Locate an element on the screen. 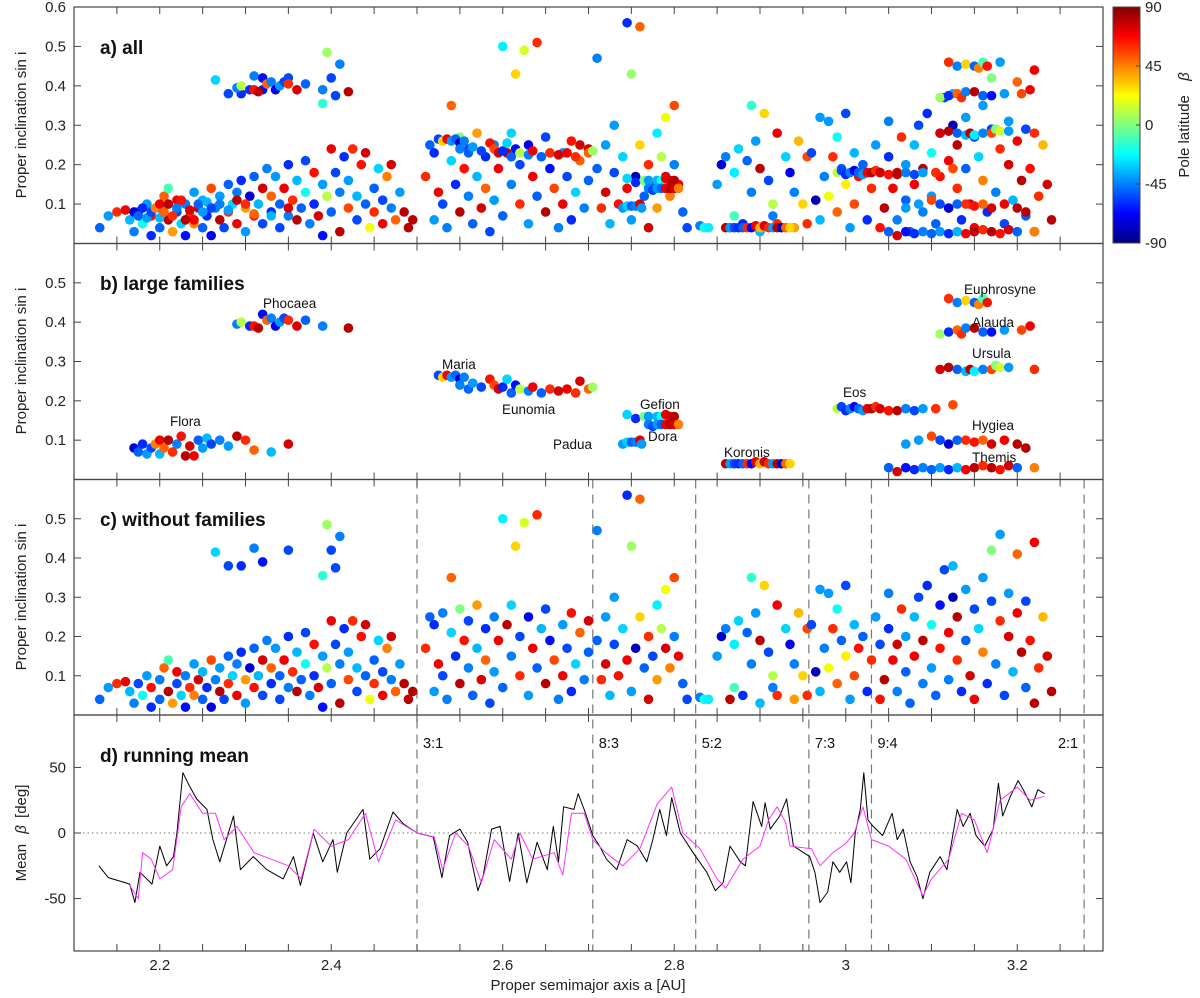  family-point-themis is located at coordinates (991, 467).